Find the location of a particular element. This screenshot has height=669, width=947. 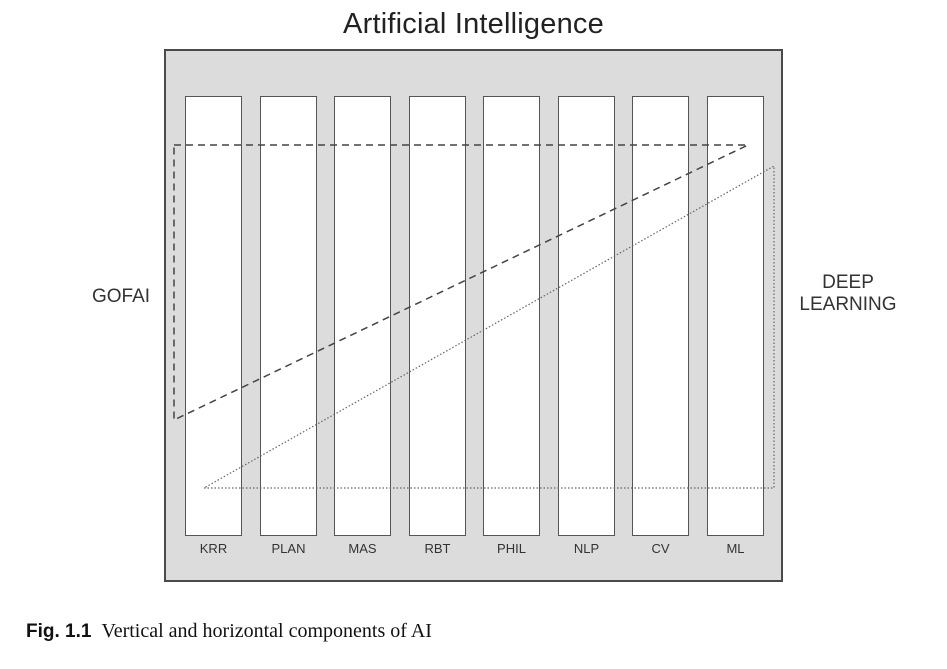

column-rbt is located at coordinates (437, 316).